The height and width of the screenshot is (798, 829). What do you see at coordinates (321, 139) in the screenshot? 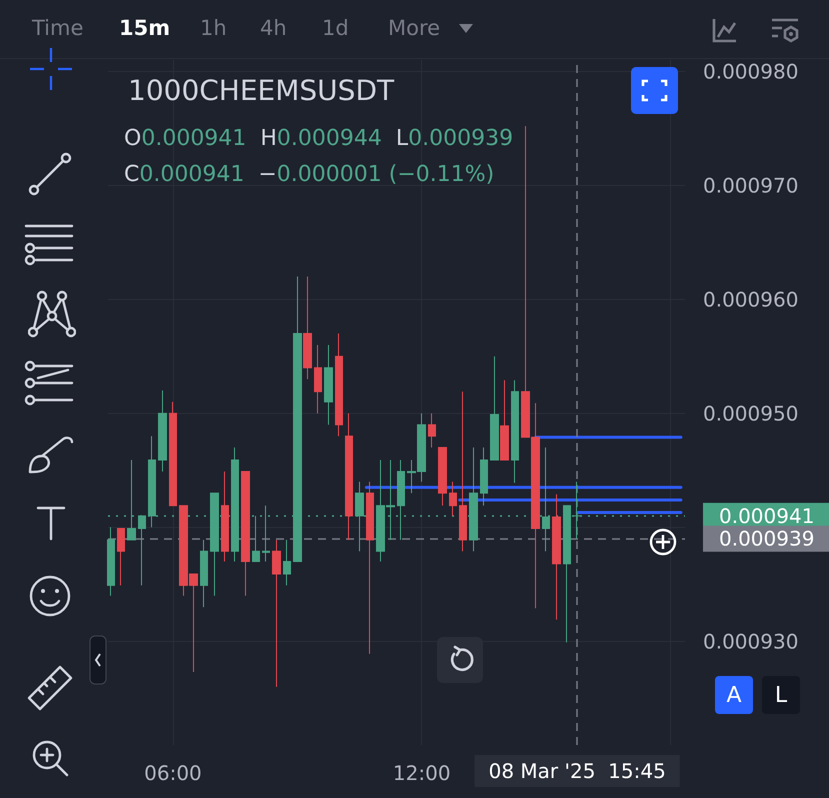
I see `annotation: H0.000944` at bounding box center [321, 139].